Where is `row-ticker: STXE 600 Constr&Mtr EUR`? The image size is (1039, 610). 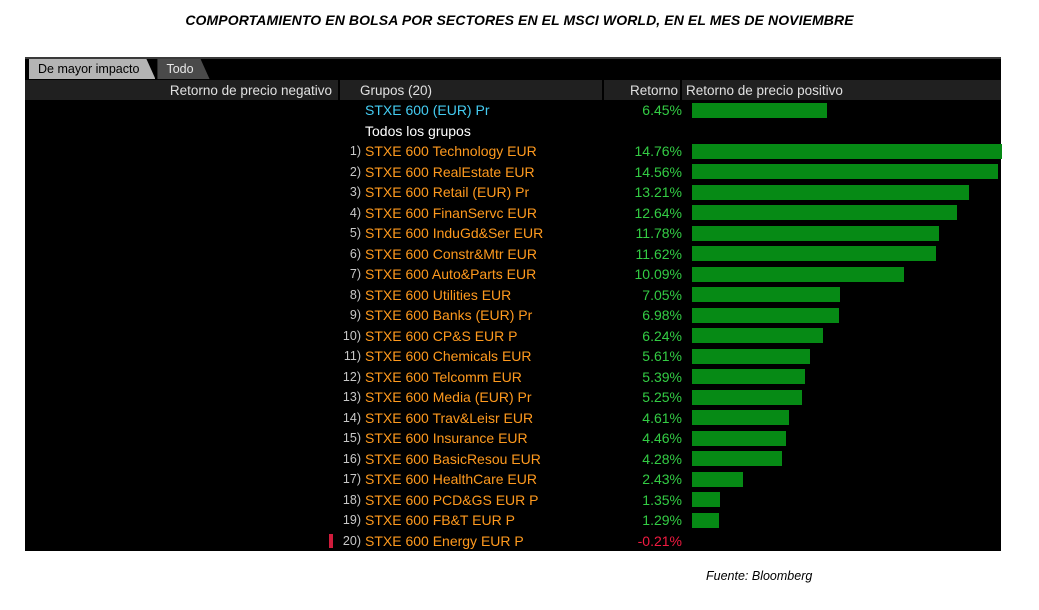
row-ticker: STXE 600 Constr&Mtr EUR is located at coordinates (451, 253).